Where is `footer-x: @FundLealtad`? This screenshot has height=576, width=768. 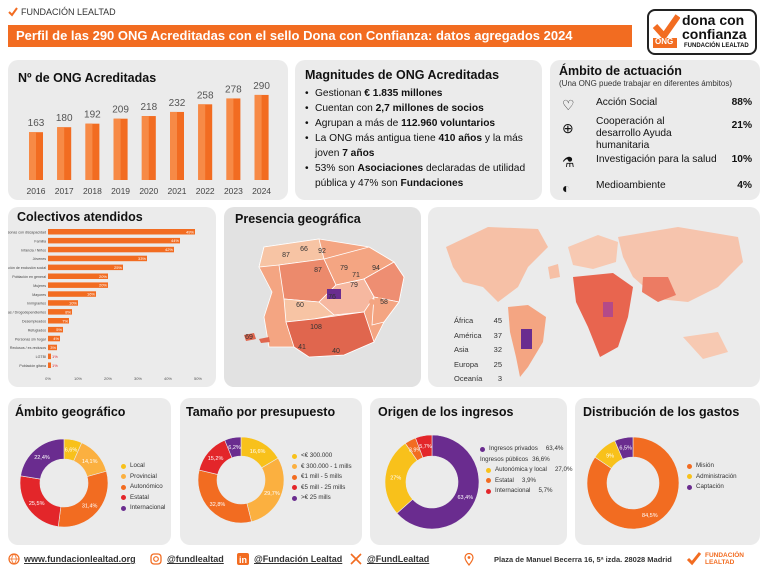 footer-x: @FundLealtad is located at coordinates (389, 559).